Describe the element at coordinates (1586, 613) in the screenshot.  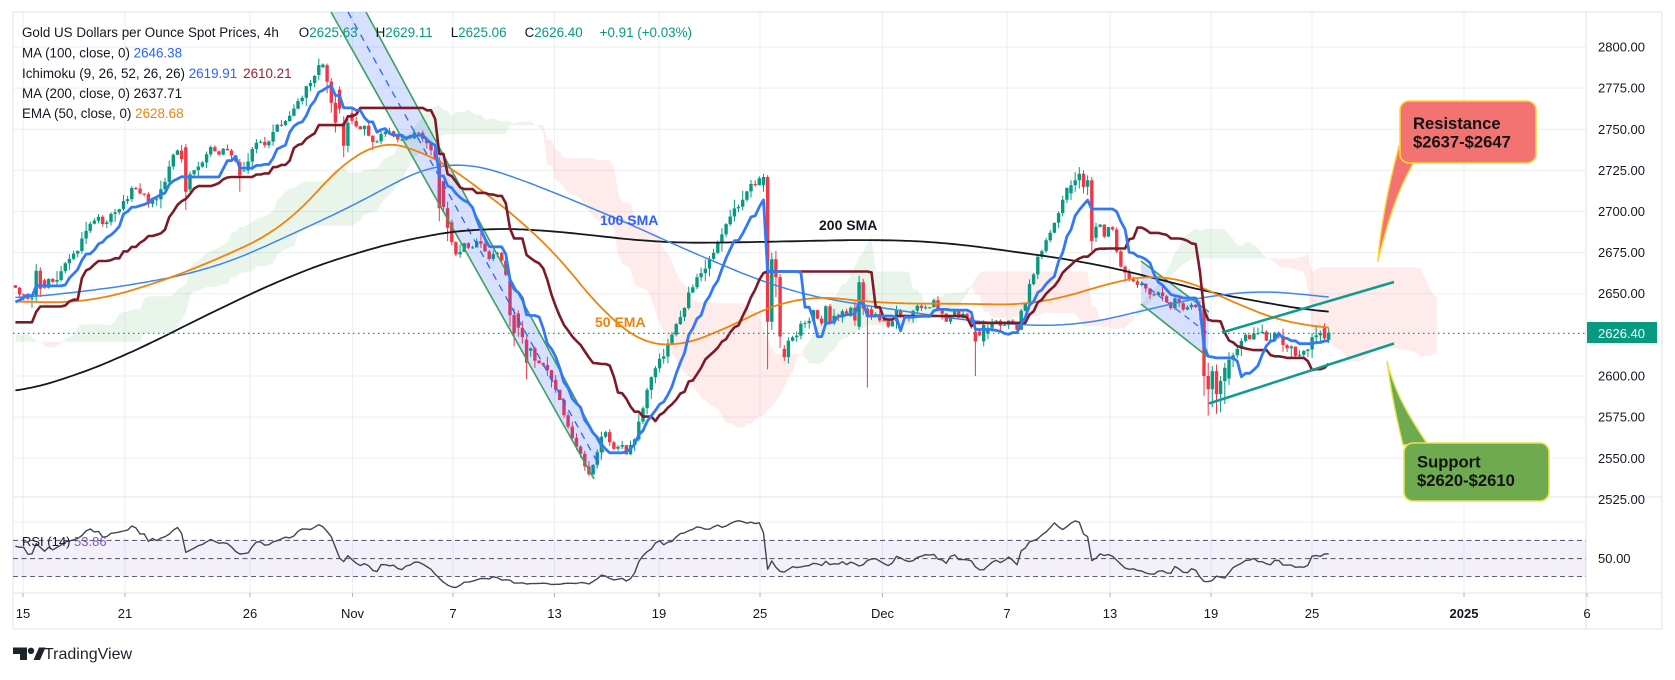
I see `svg-text: 6` at that location.